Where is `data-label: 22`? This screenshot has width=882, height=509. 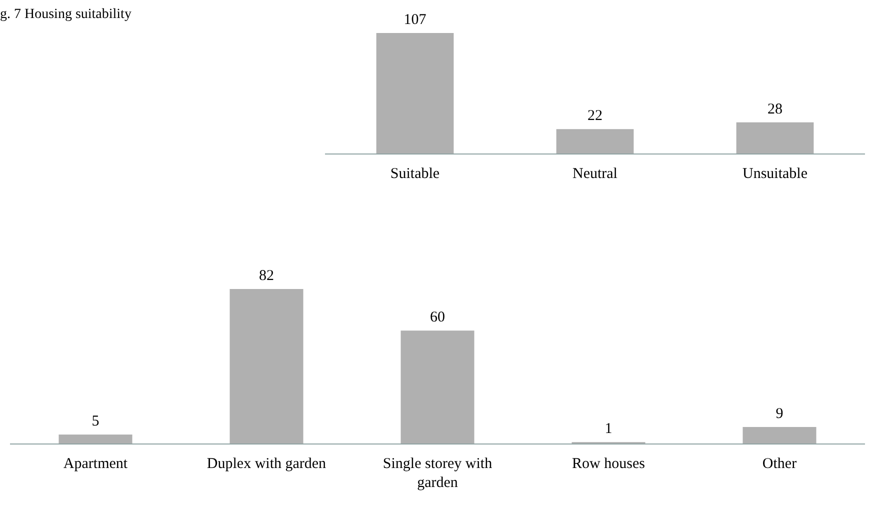
data-label: 22 is located at coordinates (595, 116).